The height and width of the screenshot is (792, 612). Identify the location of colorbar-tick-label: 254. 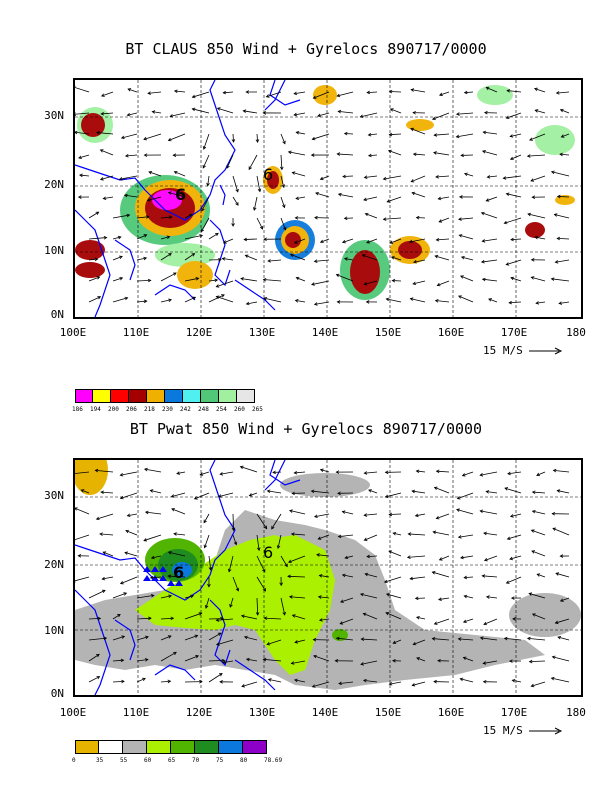
(221, 409).